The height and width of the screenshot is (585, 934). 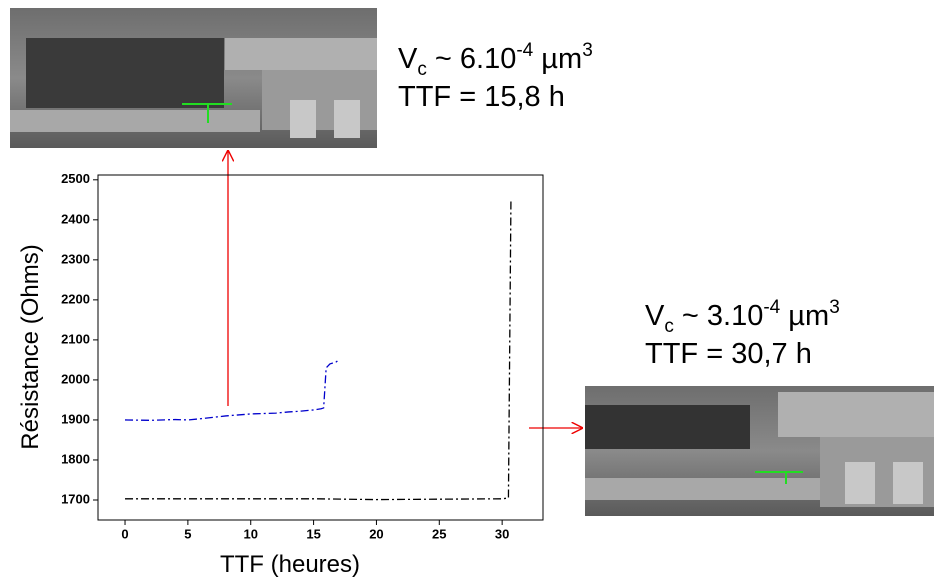 What do you see at coordinates (30, 346) in the screenshot?
I see `y-axis-label: Résistance (Ohms)` at bounding box center [30, 346].